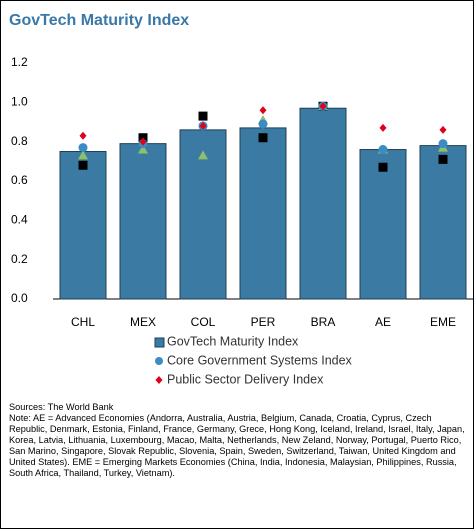  Describe the element at coordinates (260, 360) in the screenshot. I see `legend-label: Core Government Systems Index` at that location.